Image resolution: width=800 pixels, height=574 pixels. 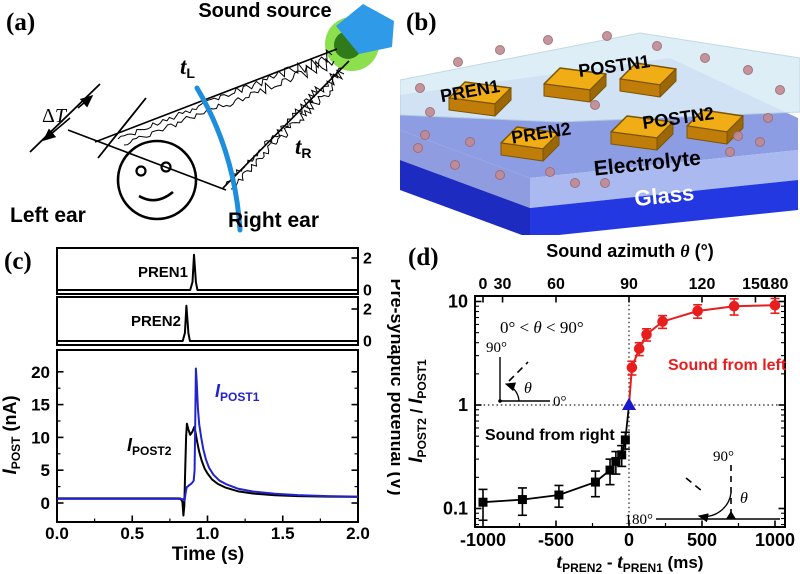 What do you see at coordinates (156, 196) in the screenshot?
I see `smile` at bounding box center [156, 196].